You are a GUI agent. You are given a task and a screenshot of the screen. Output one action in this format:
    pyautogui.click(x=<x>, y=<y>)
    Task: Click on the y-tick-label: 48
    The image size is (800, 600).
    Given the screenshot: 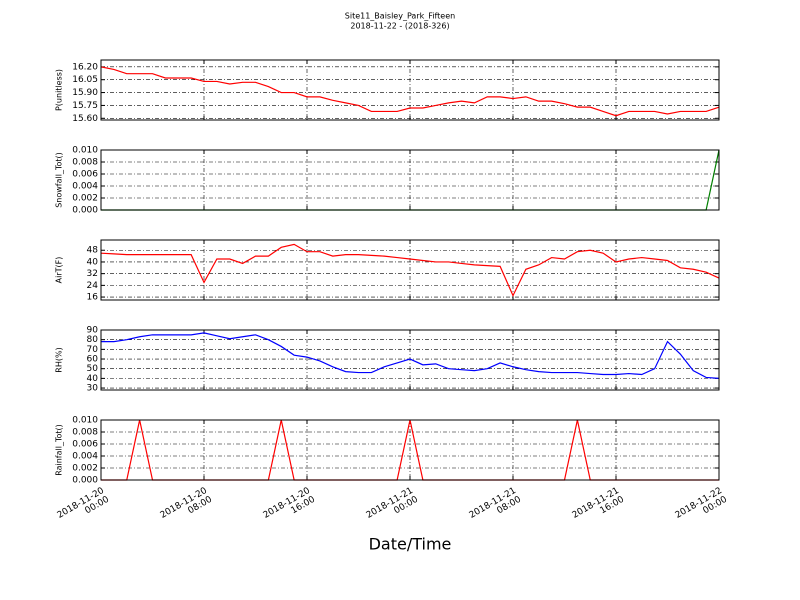 What is the action you would take?
    pyautogui.click(x=93, y=251)
    